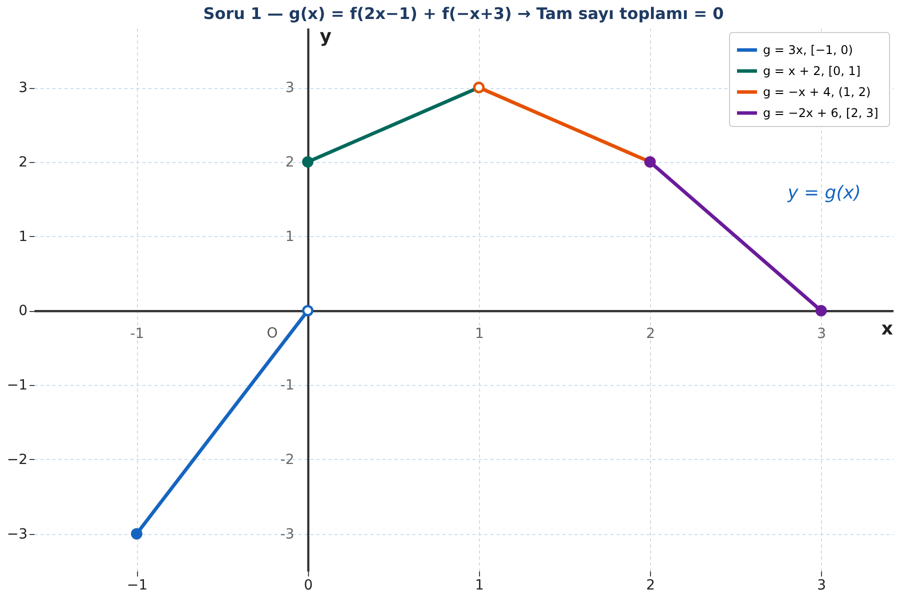 The width and height of the screenshot is (901, 598). I want to click on annotation: y = g(x), so click(823, 193).